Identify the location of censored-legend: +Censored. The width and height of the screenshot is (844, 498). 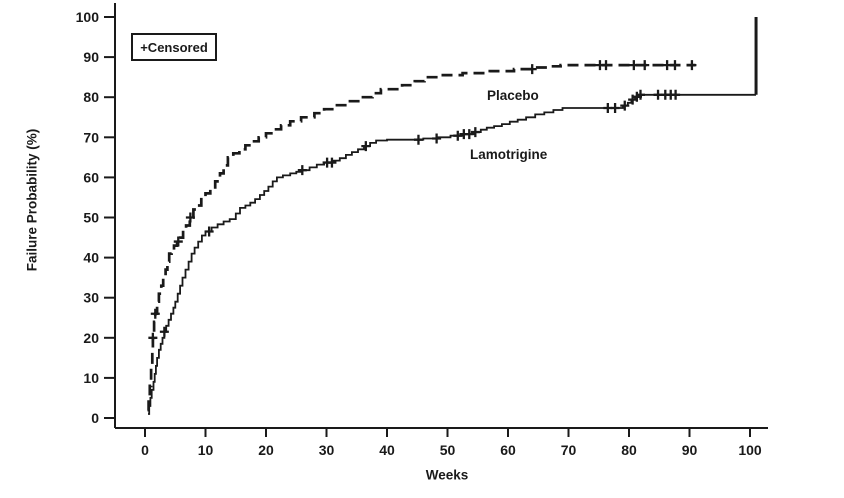
(174, 47).